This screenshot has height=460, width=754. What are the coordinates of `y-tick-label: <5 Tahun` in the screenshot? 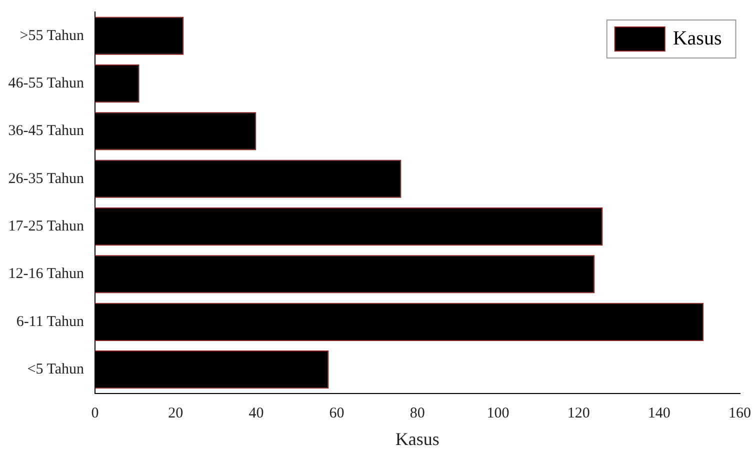 It's located at (56, 370).